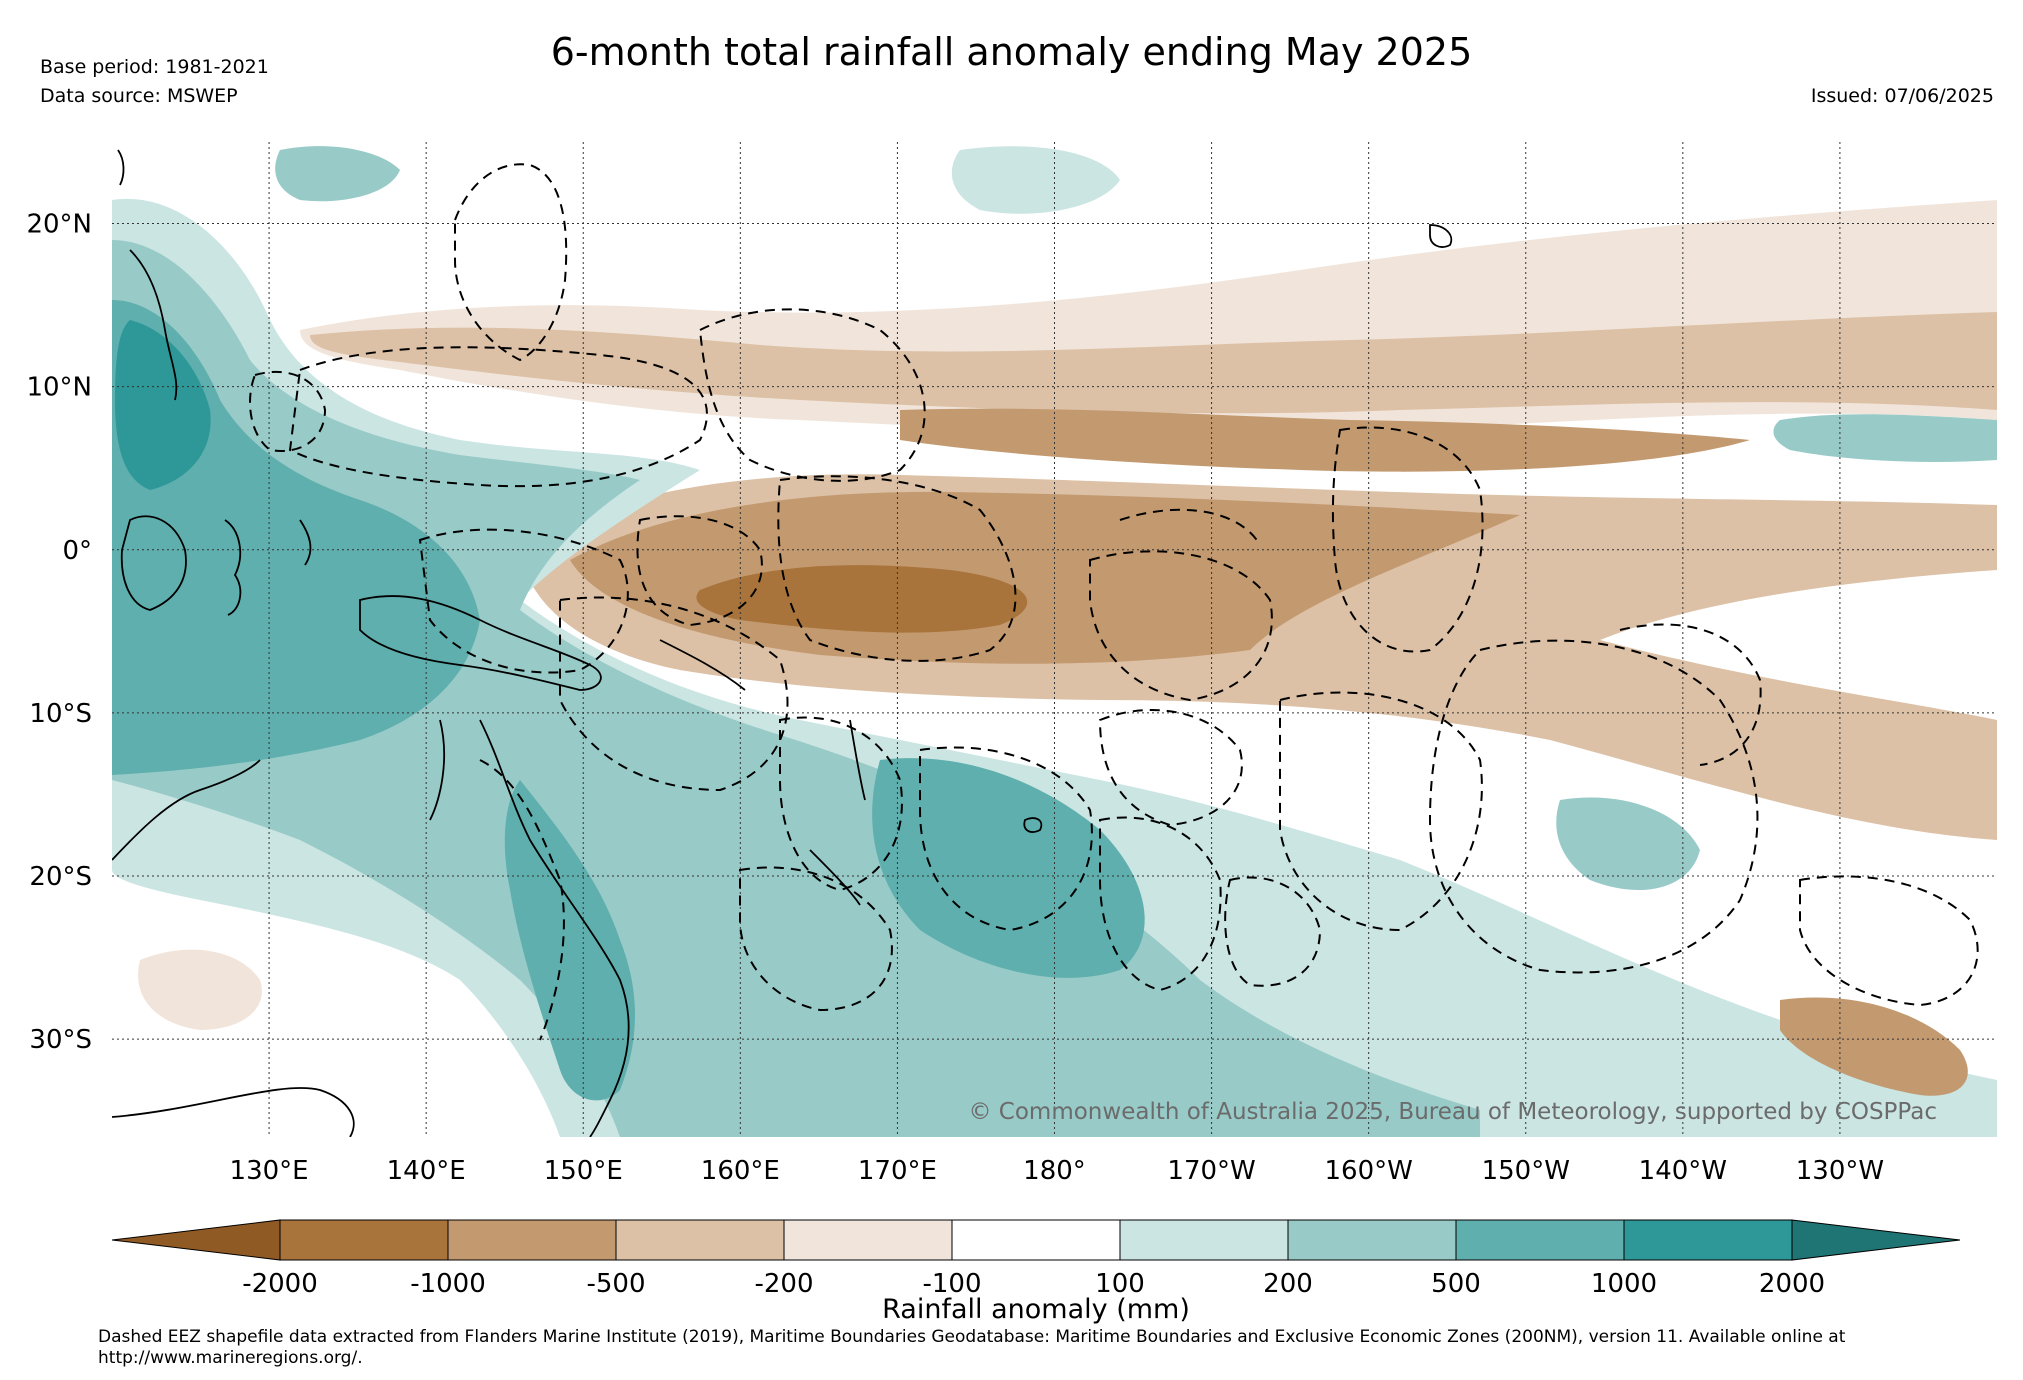 Image resolution: width=2023 pixels, height=1380 pixels. What do you see at coordinates (1840, 1171) in the screenshot?
I see `longitude-label: 130°W` at bounding box center [1840, 1171].